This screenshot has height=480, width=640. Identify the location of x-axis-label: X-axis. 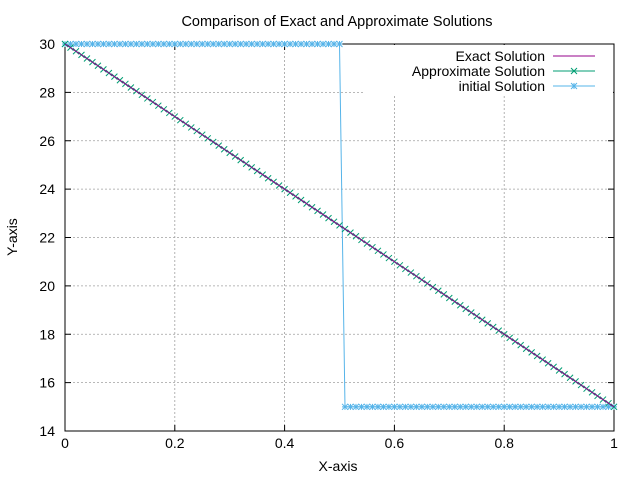
(338, 466).